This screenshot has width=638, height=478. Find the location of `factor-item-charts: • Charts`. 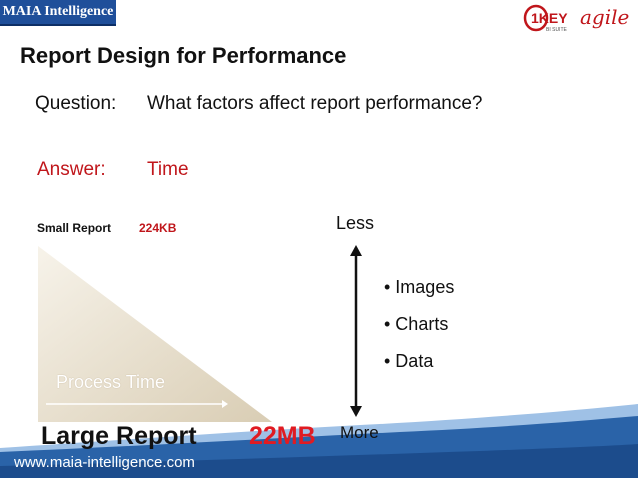

factor-item-charts: • Charts is located at coordinates (416, 324).